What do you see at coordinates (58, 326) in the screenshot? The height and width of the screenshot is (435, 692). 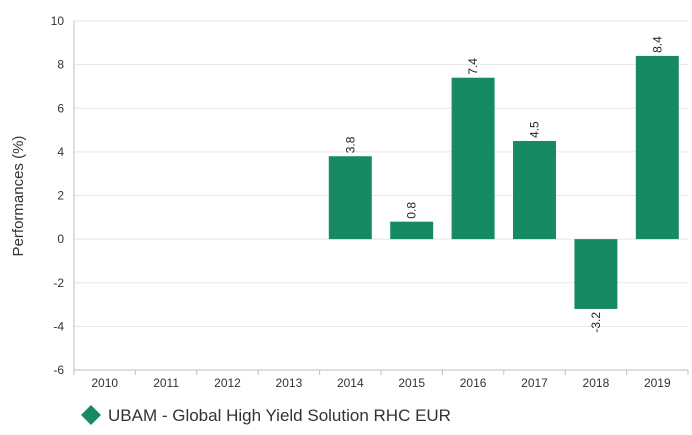 I see `y-tick-label: -4` at bounding box center [58, 326].